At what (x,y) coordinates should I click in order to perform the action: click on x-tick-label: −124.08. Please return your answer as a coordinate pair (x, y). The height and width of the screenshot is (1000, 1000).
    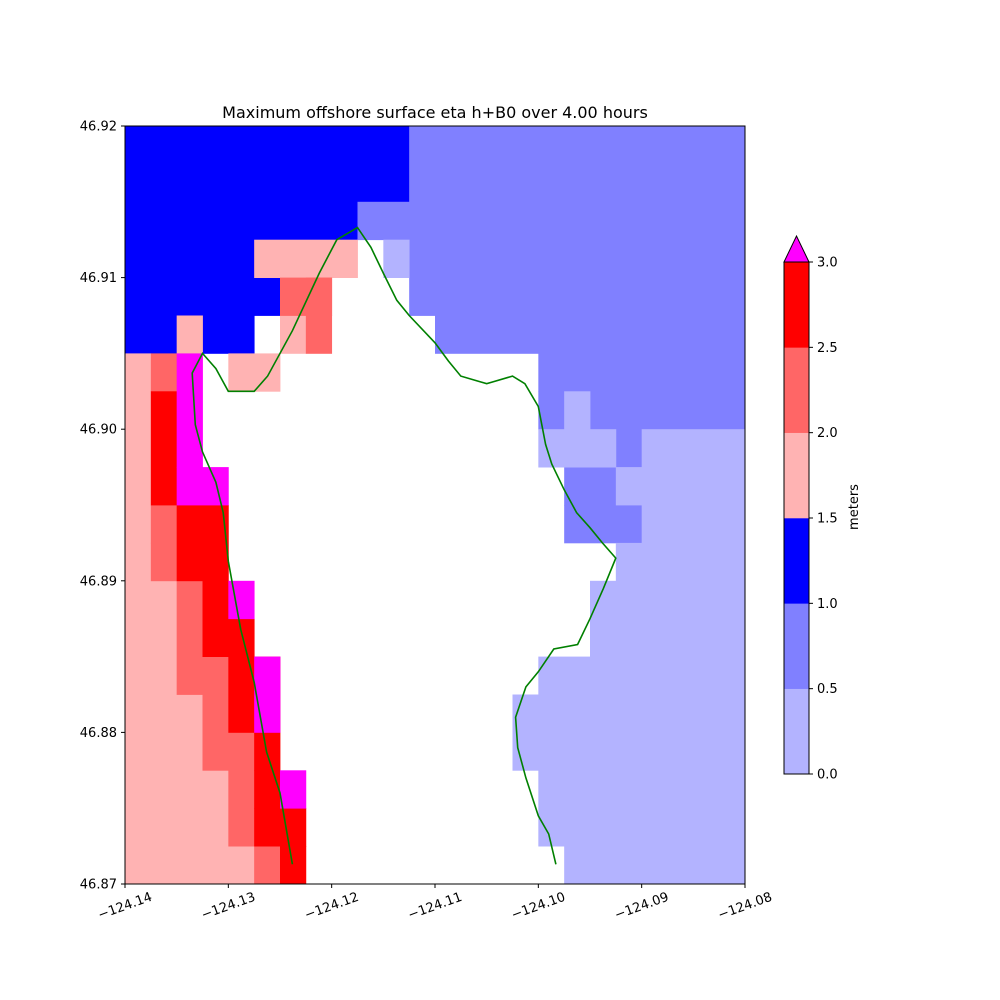
    Looking at the image, I should click on (745, 906).